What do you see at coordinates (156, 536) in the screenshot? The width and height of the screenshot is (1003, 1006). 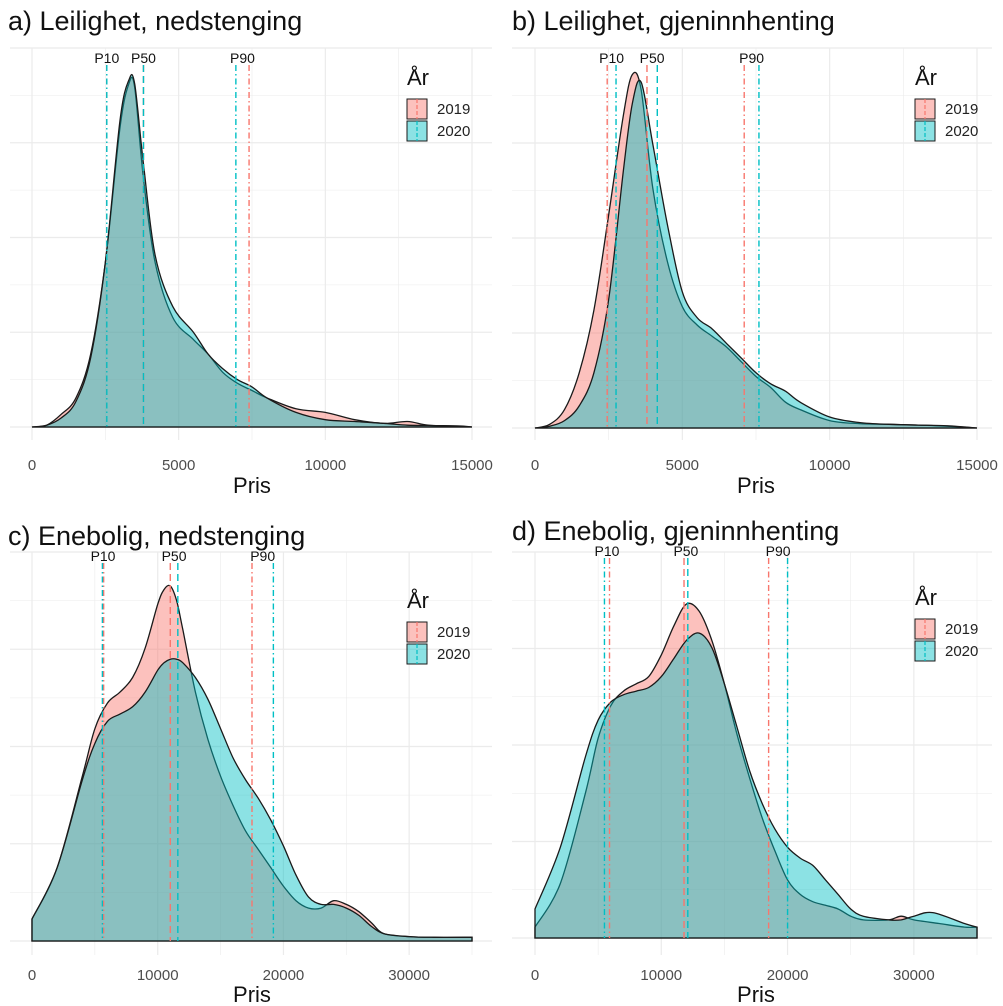 I see `panel-title: c) Enebolig, nedstenging` at bounding box center [156, 536].